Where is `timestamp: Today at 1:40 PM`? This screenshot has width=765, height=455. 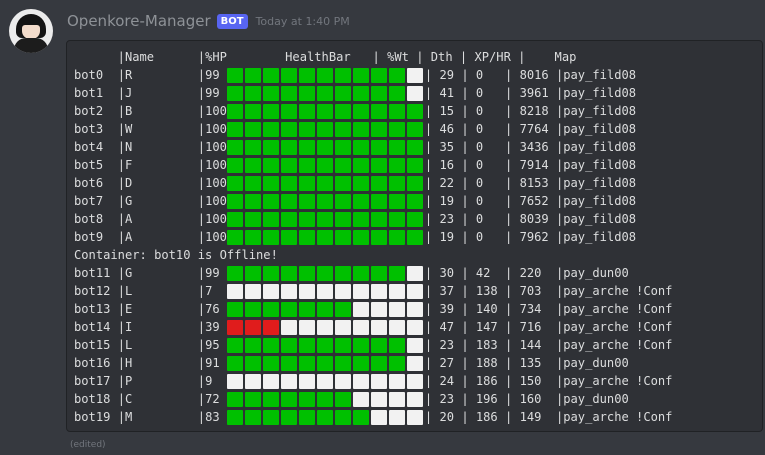
timestamp: Today at 1:40 PM is located at coordinates (302, 21).